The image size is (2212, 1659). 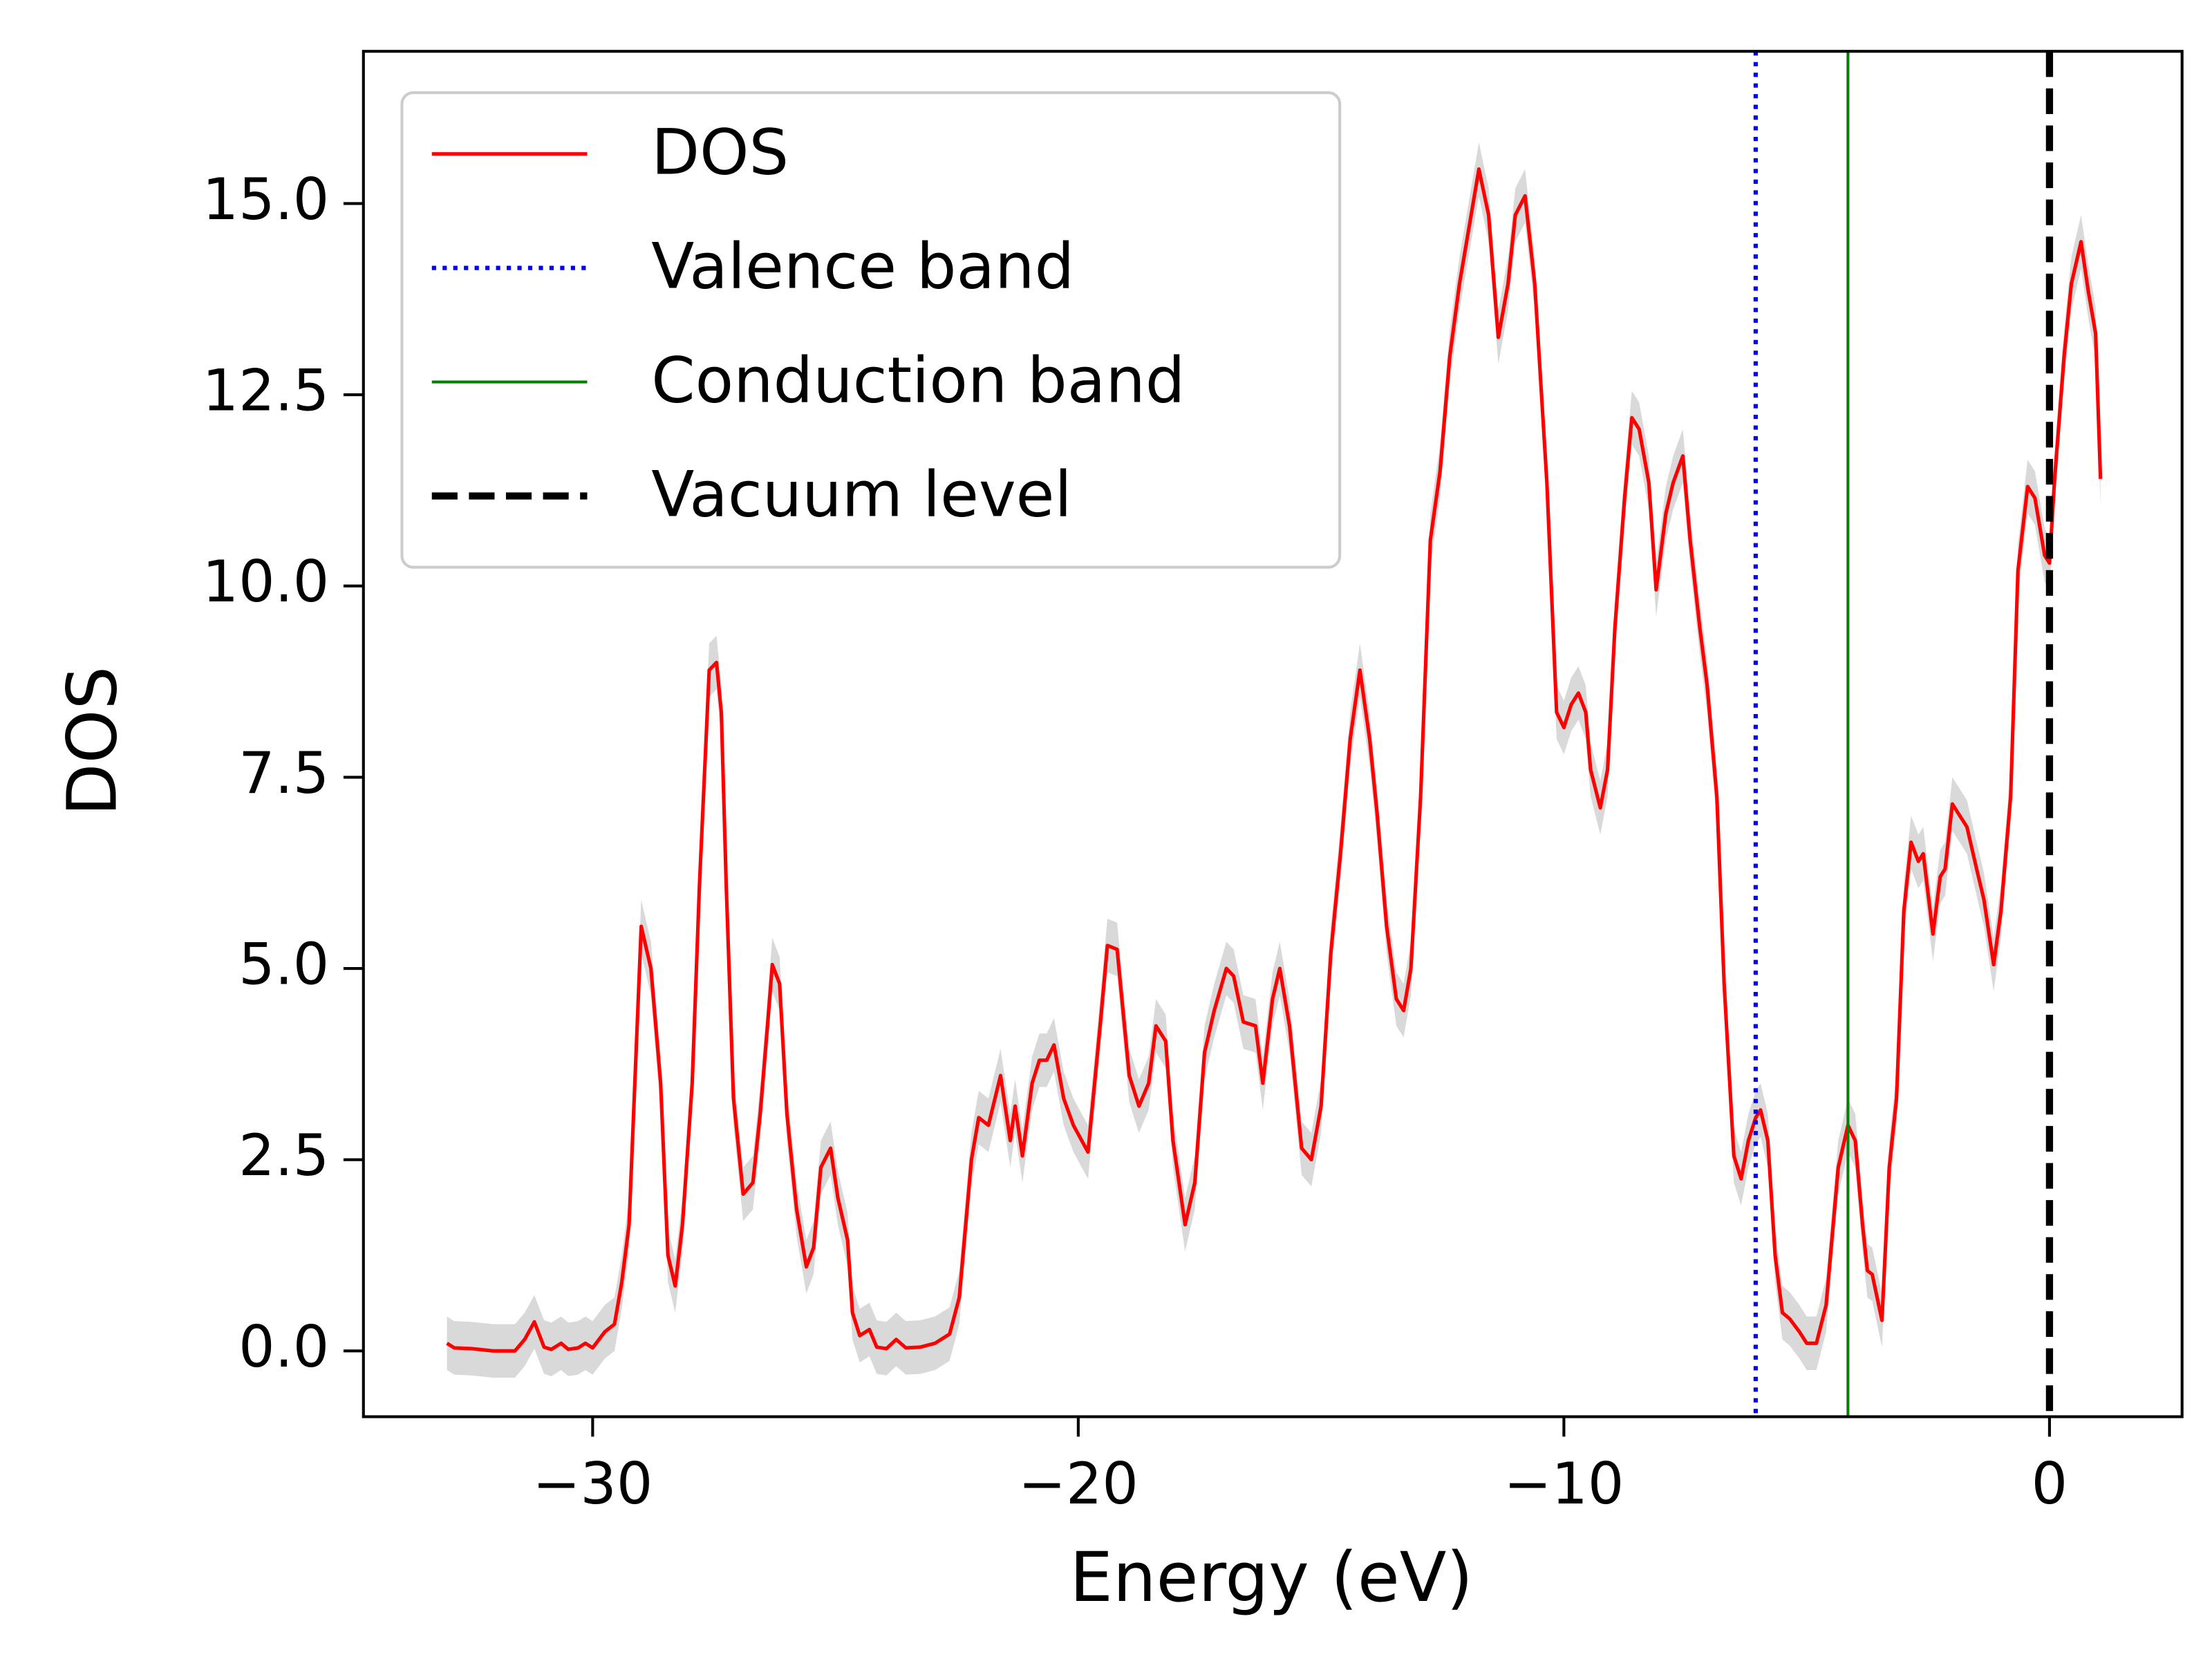 I want to click on x-tick-label: 0, so click(x=2050, y=1484).